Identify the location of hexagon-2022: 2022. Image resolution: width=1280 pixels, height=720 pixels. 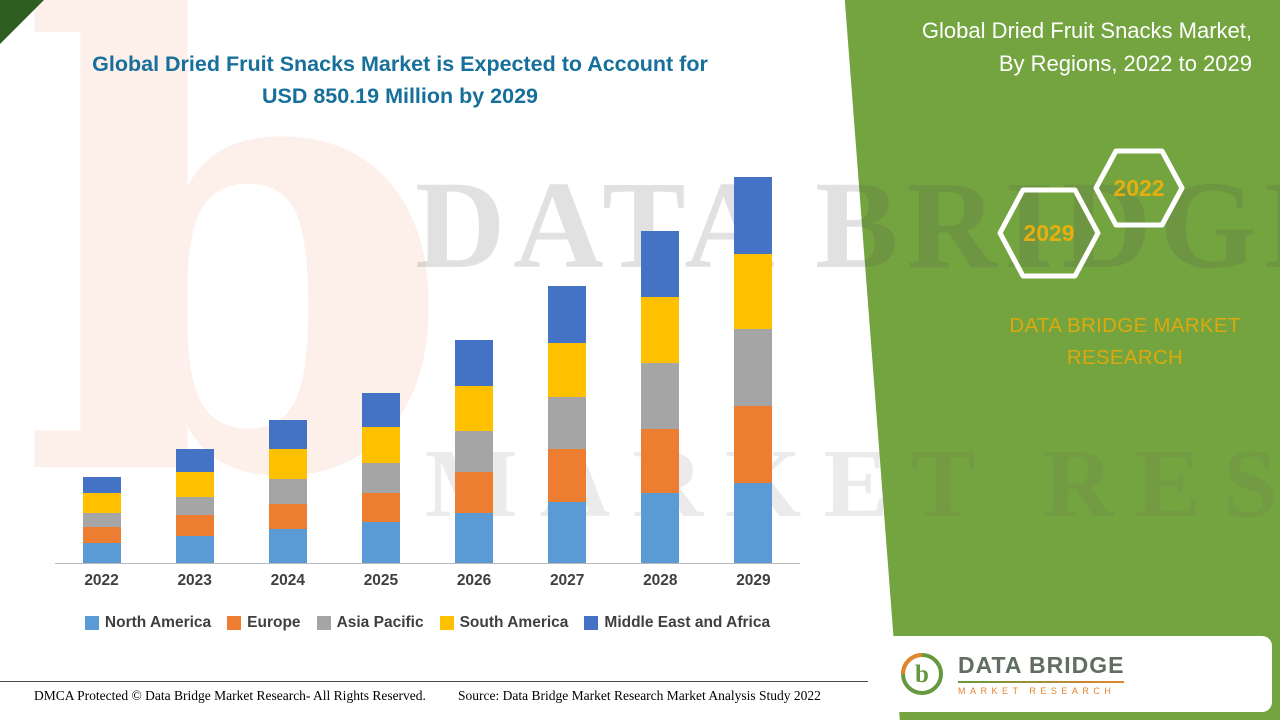
(1139, 188).